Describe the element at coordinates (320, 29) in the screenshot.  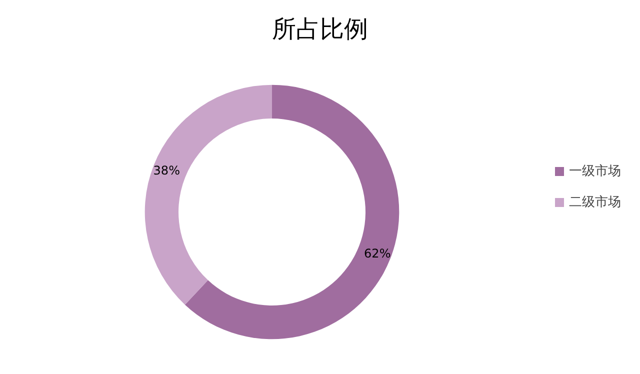
I see `chart-title: 所占比例` at that location.